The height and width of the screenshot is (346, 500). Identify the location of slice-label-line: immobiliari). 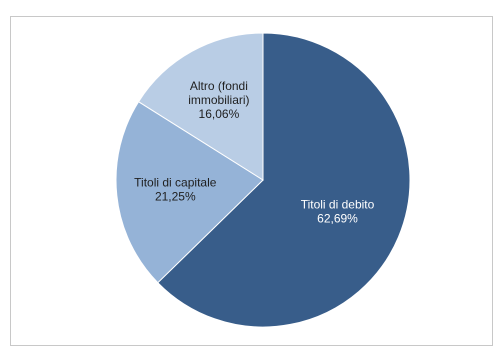
(218, 100).